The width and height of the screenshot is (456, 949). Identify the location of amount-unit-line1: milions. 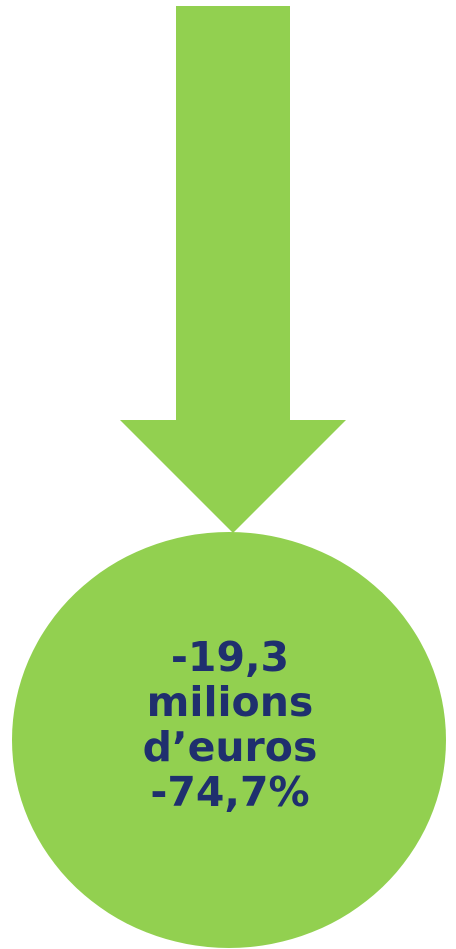
(230, 702).